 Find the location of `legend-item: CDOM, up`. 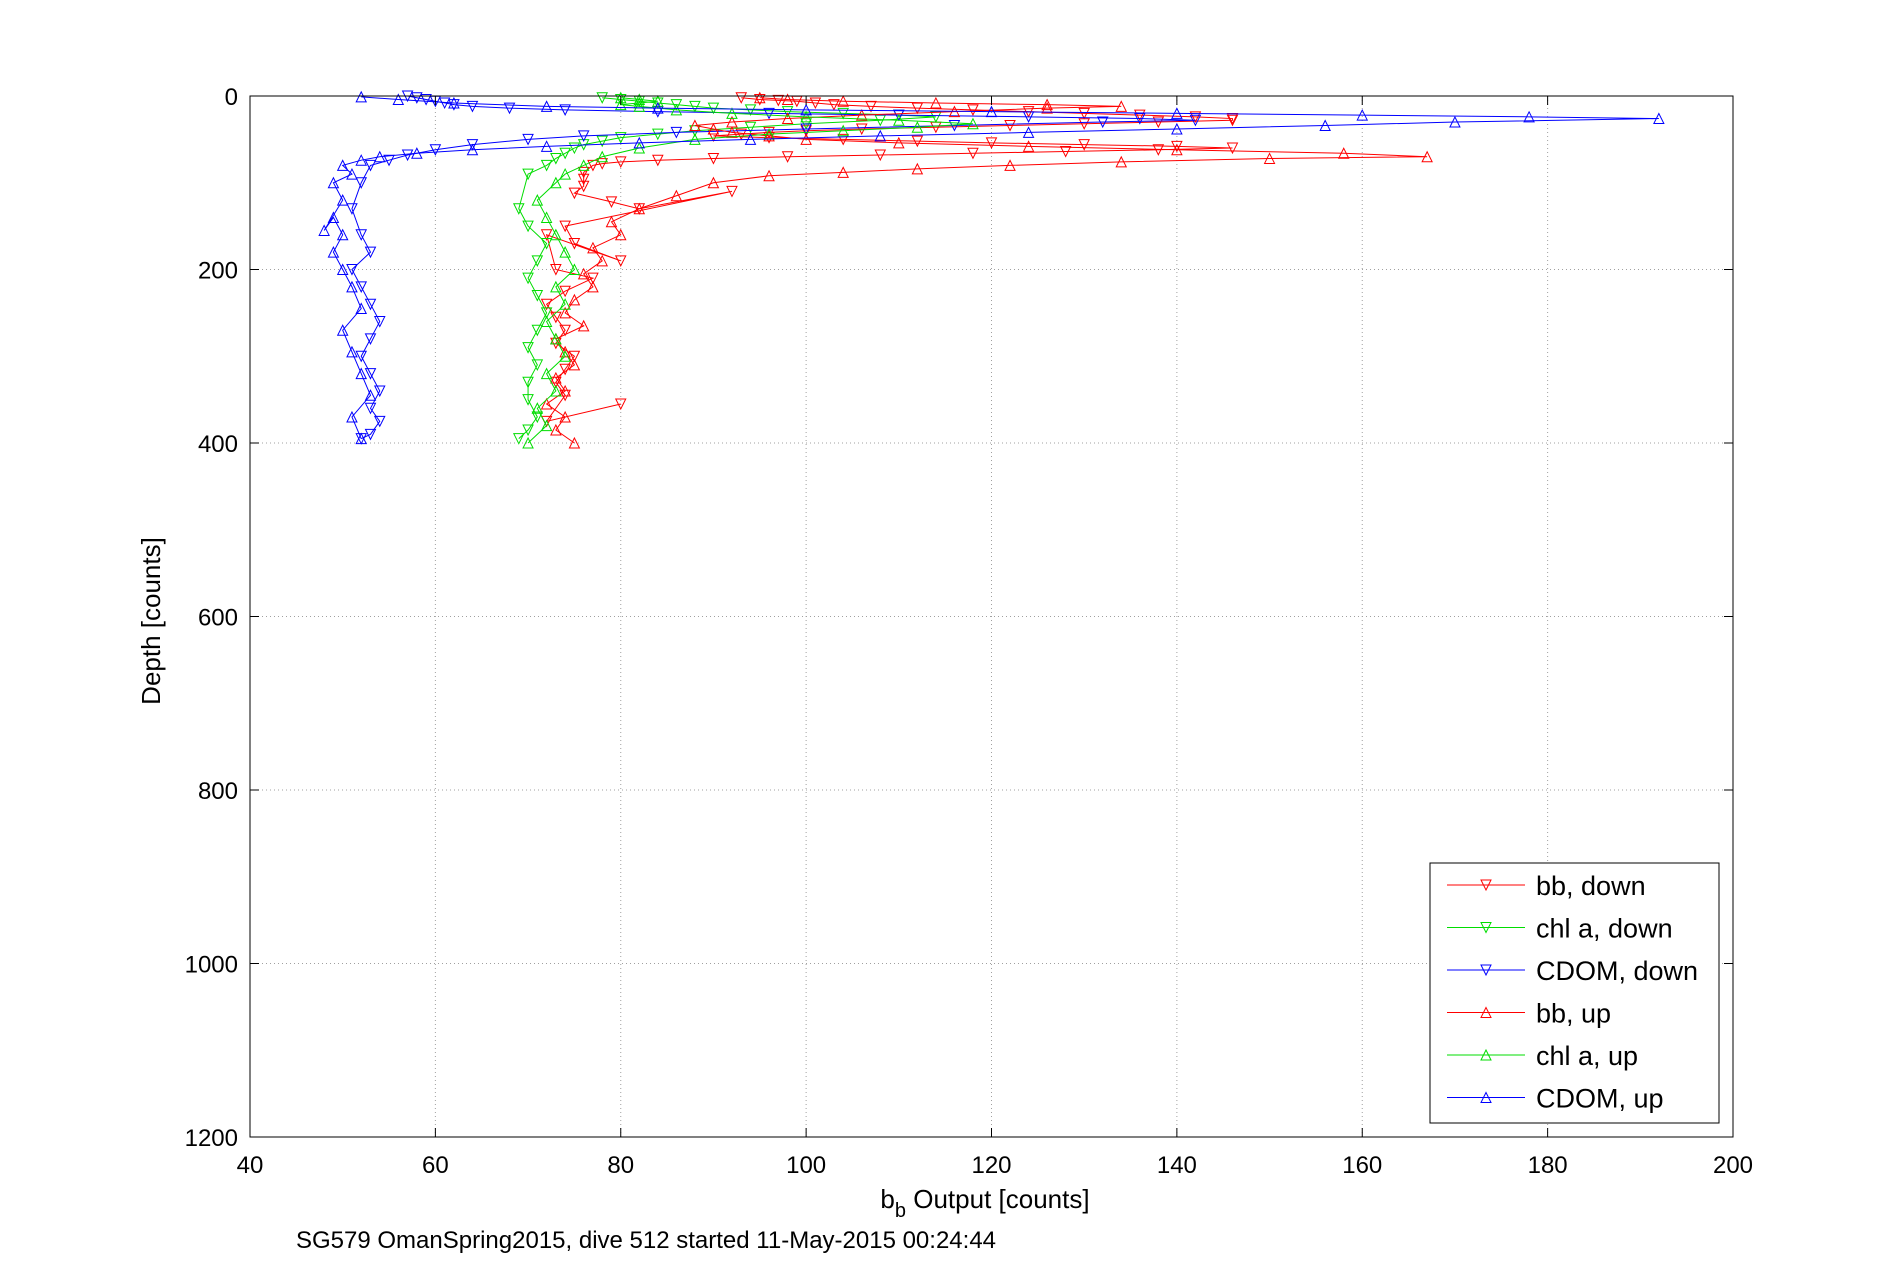

legend-item: CDOM, up is located at coordinates (1555, 1099).